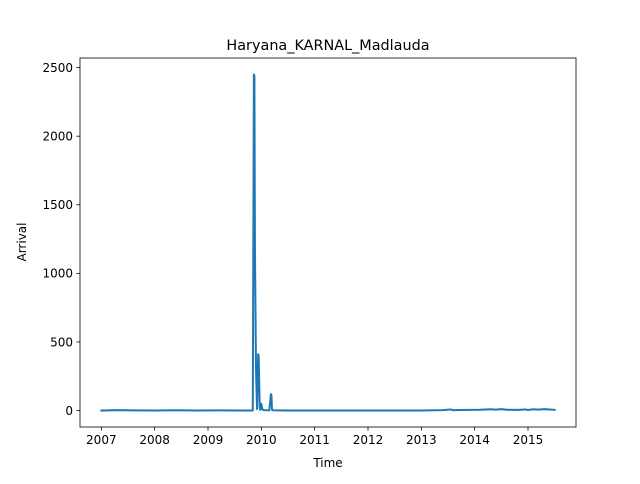 The image size is (640, 484). What do you see at coordinates (69, 411) in the screenshot?
I see `y-tick-label: 0` at bounding box center [69, 411].